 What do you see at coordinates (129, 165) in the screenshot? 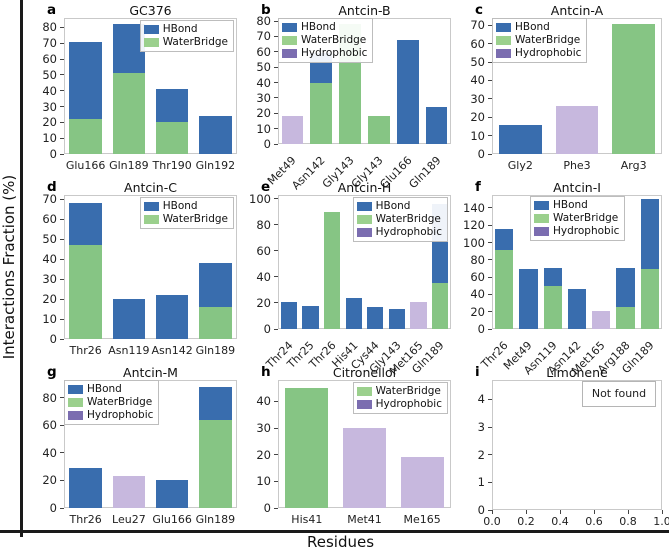
I see `x-tick-label: Gln189` at bounding box center [129, 165].